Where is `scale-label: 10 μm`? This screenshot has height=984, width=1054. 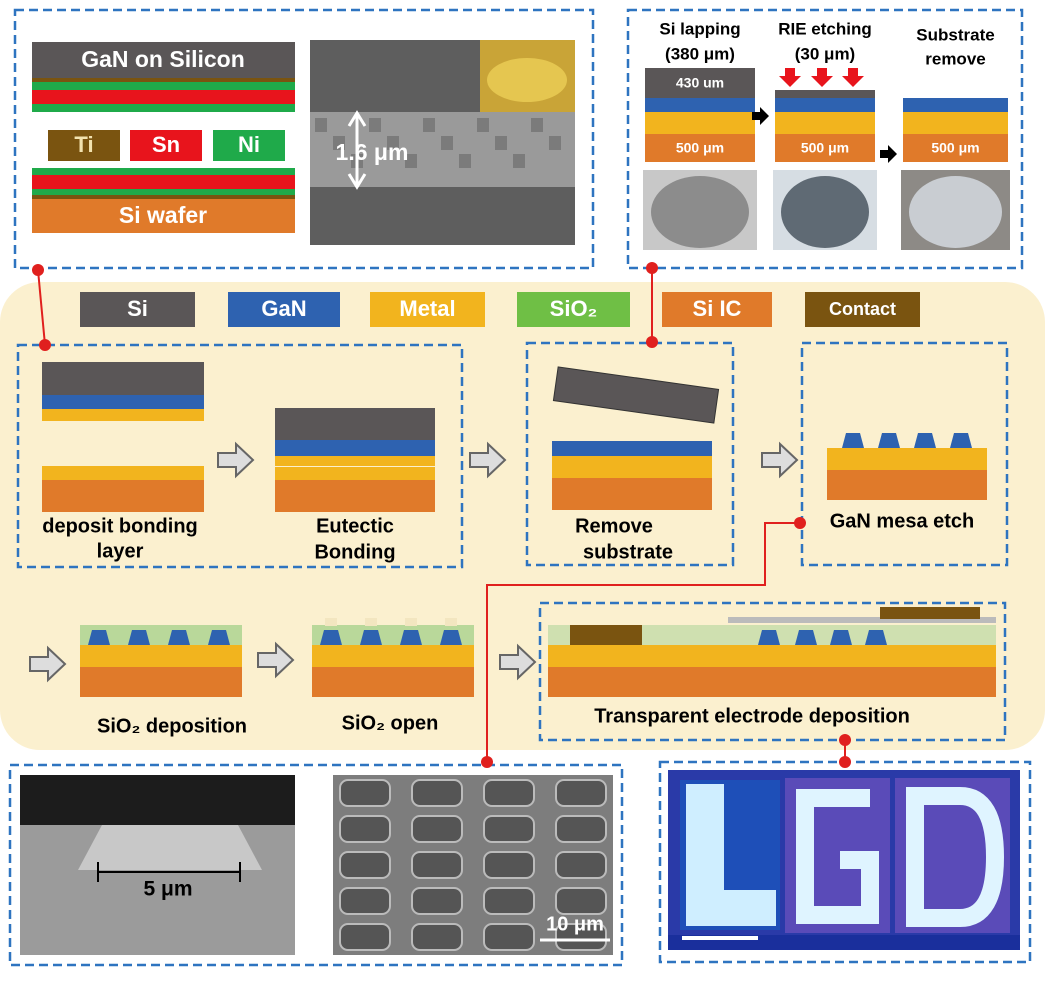 scale-label: 10 μm is located at coordinates (575, 924).